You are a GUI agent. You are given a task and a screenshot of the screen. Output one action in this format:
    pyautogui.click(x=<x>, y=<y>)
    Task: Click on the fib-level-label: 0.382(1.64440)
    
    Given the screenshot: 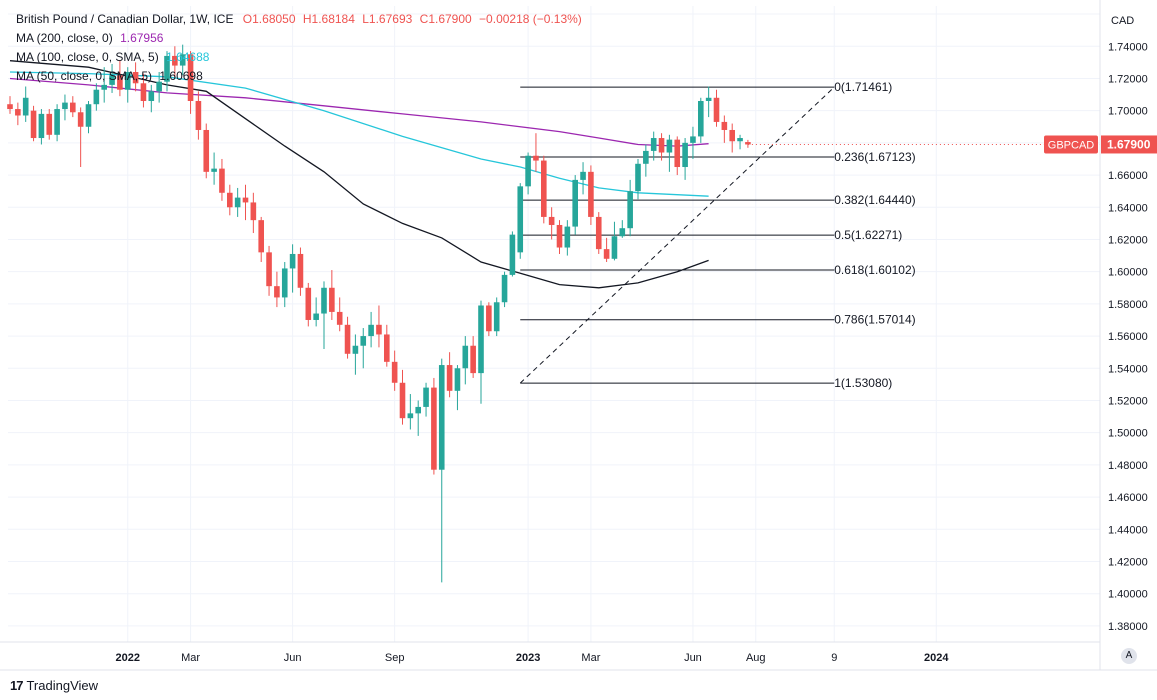 What is the action you would take?
    pyautogui.click(x=874, y=200)
    